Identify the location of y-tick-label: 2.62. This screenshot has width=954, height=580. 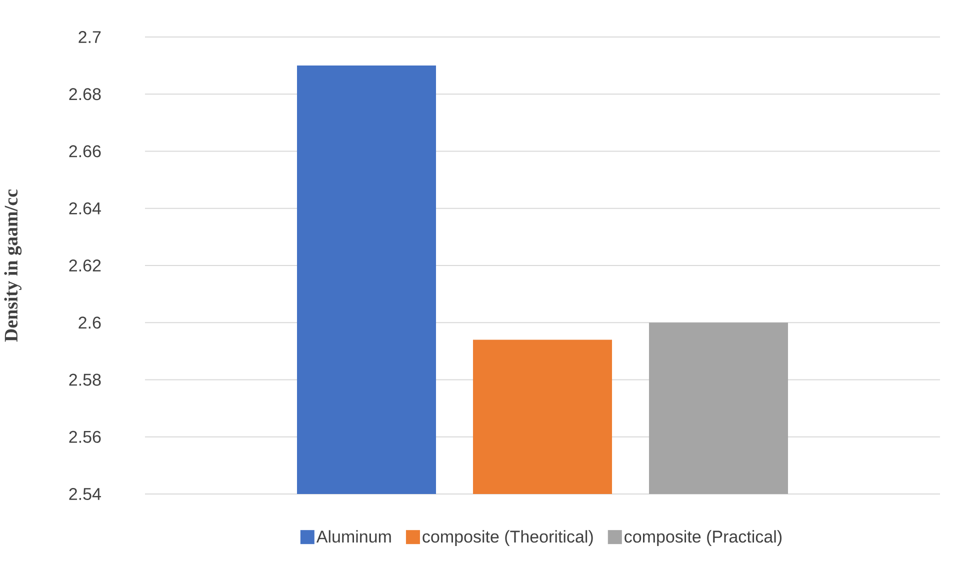
(85, 265).